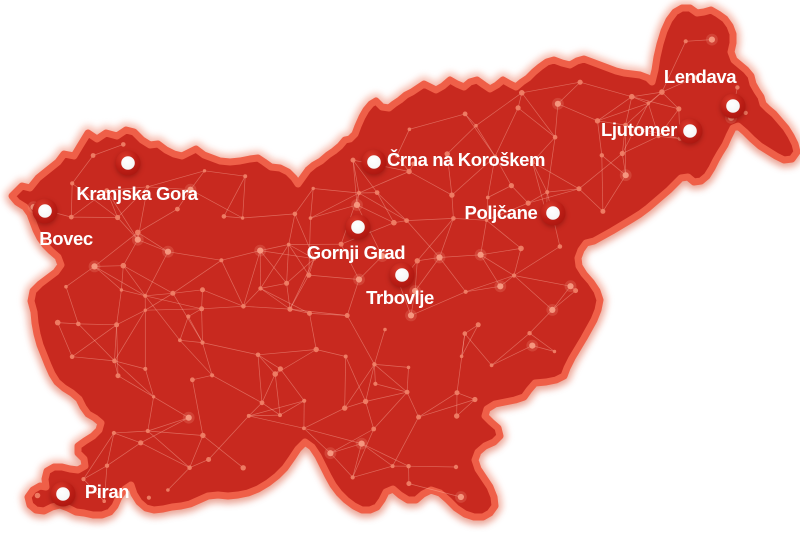 This screenshot has height=533, width=800. I want to click on city-marker-bovec, so click(45, 211).